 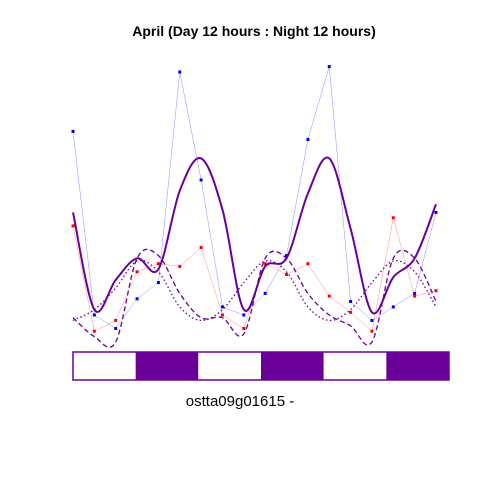 I want to click on light-dark-bar, so click(x=261, y=366).